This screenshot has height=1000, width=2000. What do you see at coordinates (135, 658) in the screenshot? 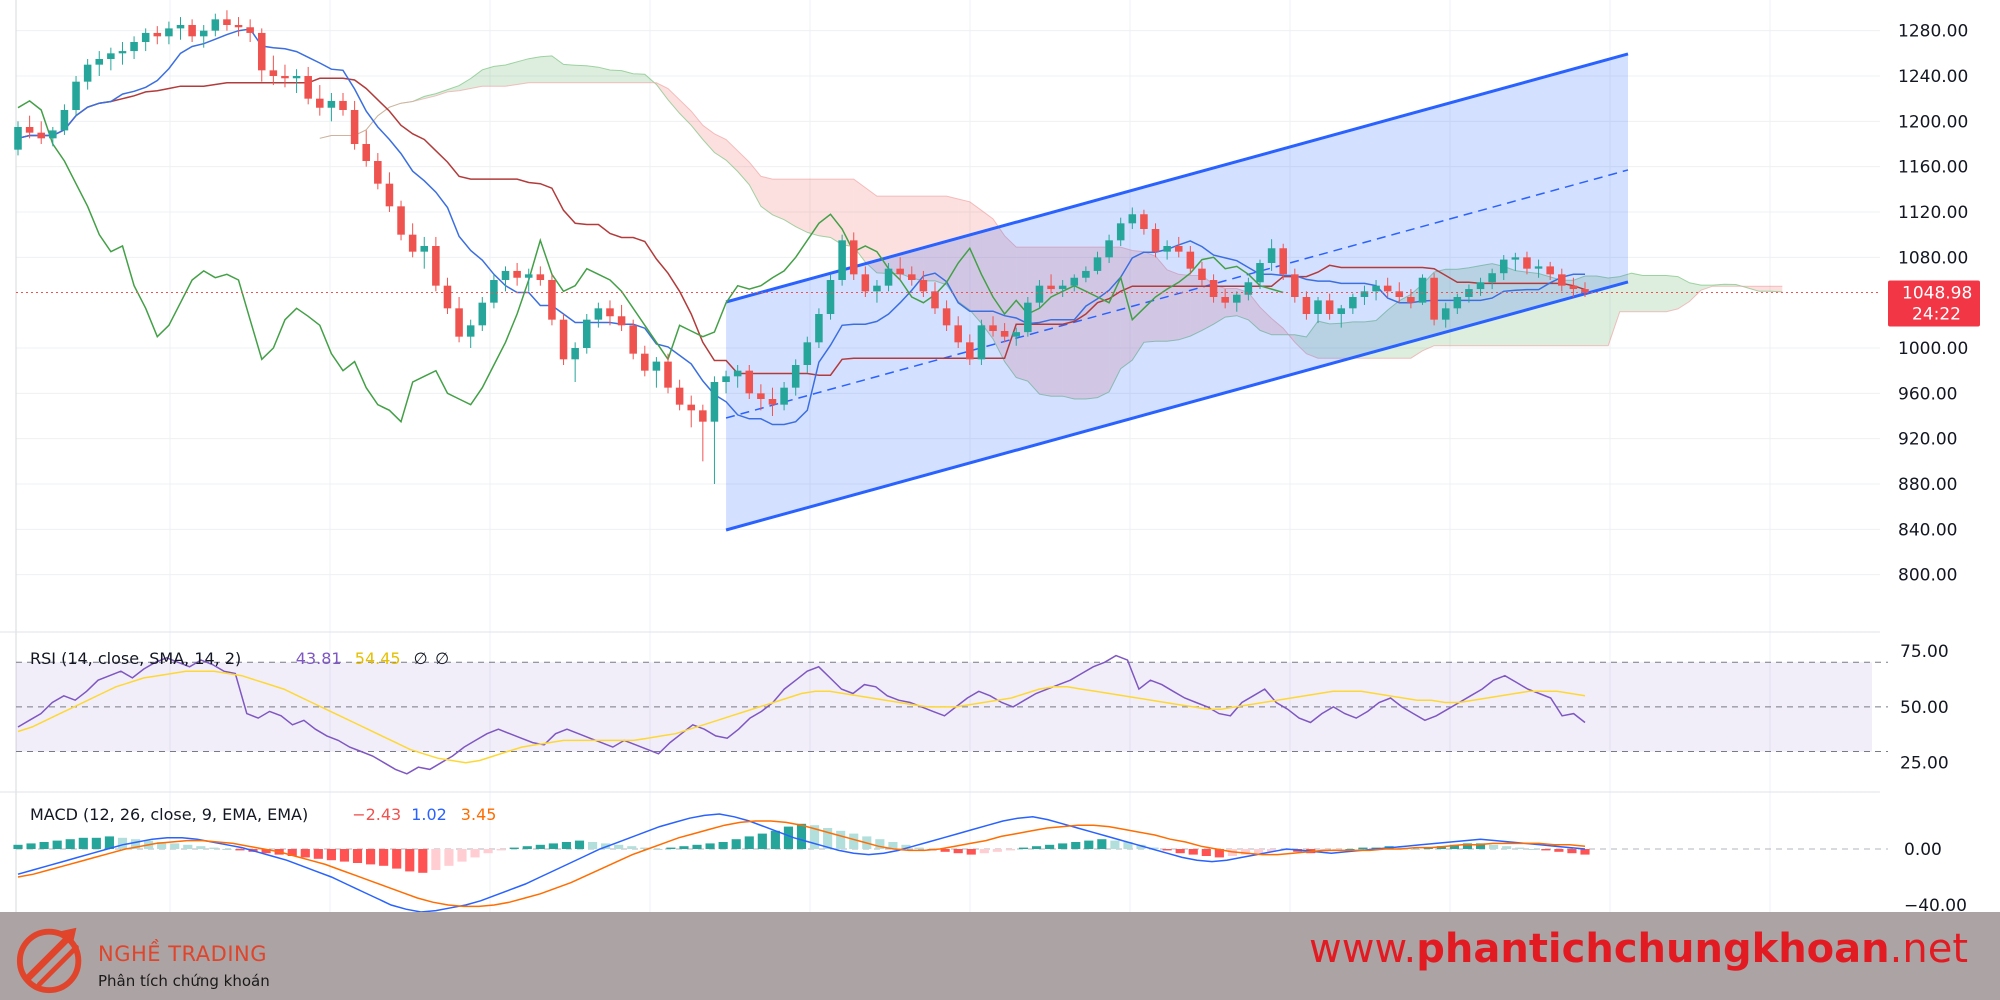
I see `rsi-legend-name: RSI (14, close, SMA, 14, 2)` at bounding box center [135, 658].